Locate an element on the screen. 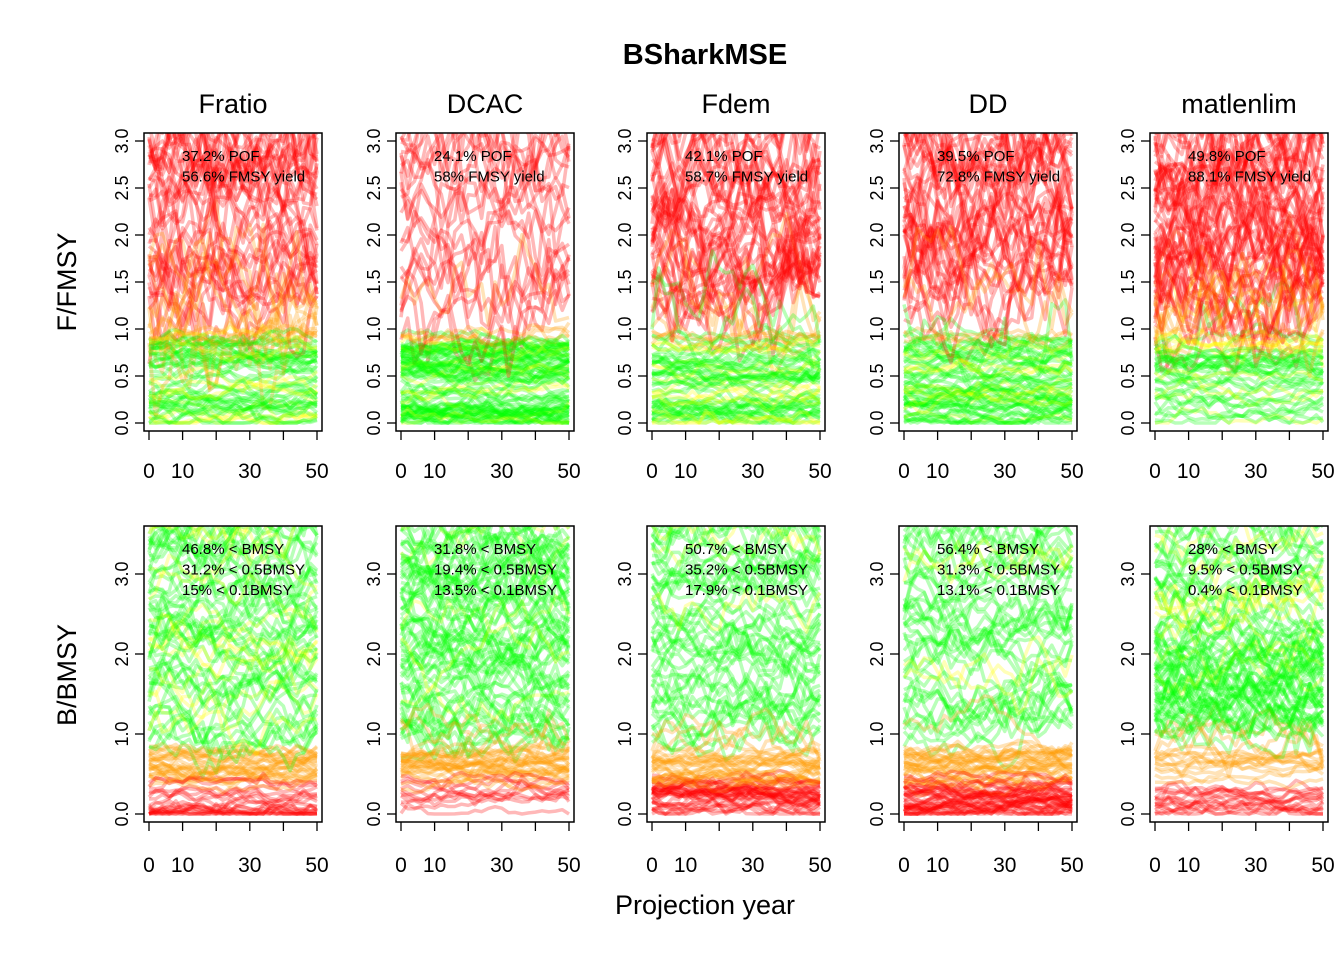 Image resolution: width=1344 pixels, height=960 pixels. y-tick-label: 0.0 is located at coordinates (625, 813).